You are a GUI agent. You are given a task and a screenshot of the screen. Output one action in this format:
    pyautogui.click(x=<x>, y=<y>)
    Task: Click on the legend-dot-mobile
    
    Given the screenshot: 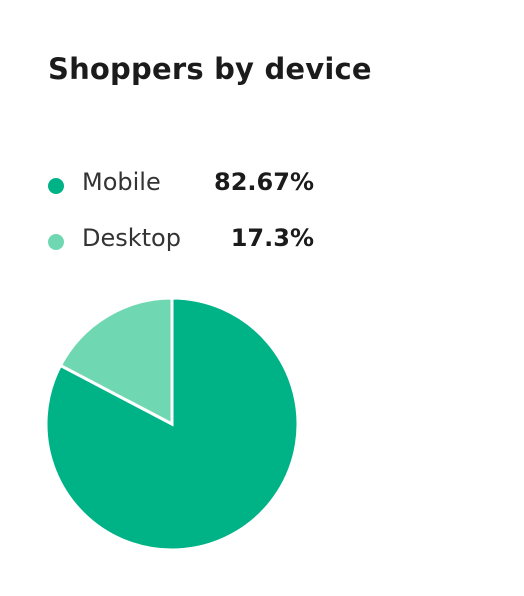 What is the action you would take?
    pyautogui.click(x=56, y=186)
    